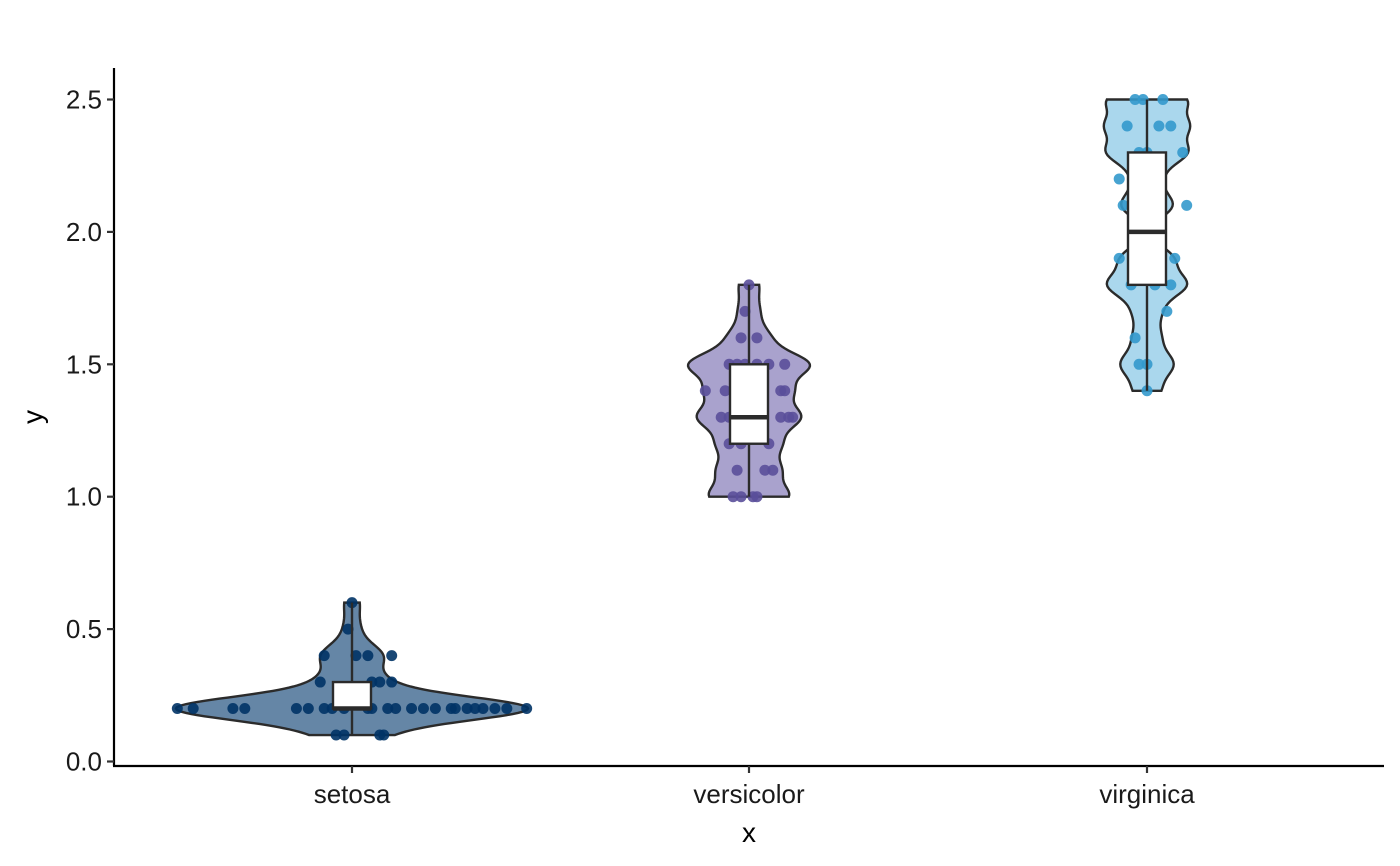 The height and width of the screenshot is (866, 1400). I want to click on box-setosa, so click(352, 695).